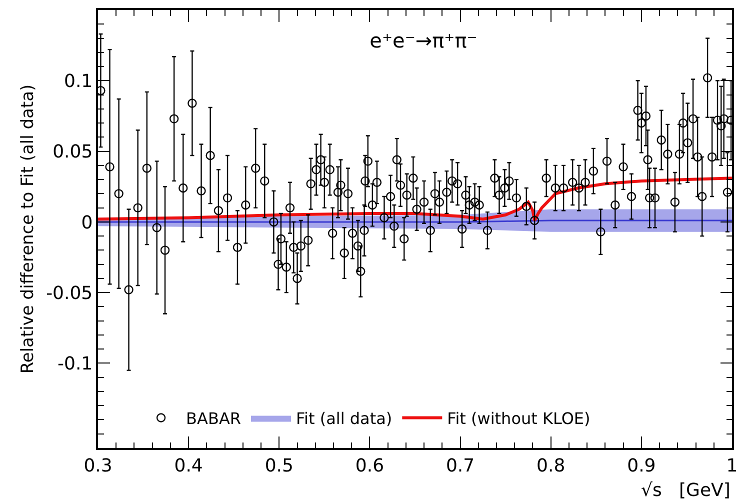  Describe the element at coordinates (279, 465) in the screenshot. I see `x-tick-label: 0.5` at that location.